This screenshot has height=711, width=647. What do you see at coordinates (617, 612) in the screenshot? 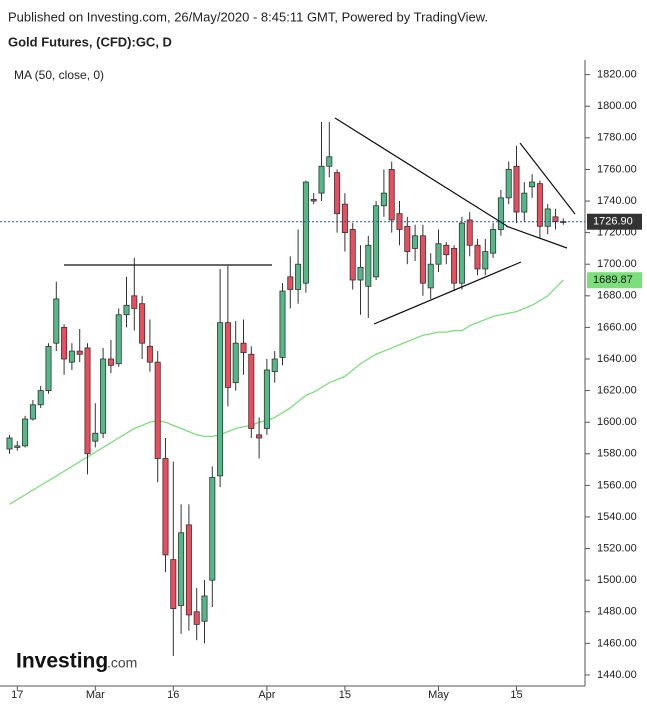
I see `y-tick-label: 1480.00` at bounding box center [617, 612].